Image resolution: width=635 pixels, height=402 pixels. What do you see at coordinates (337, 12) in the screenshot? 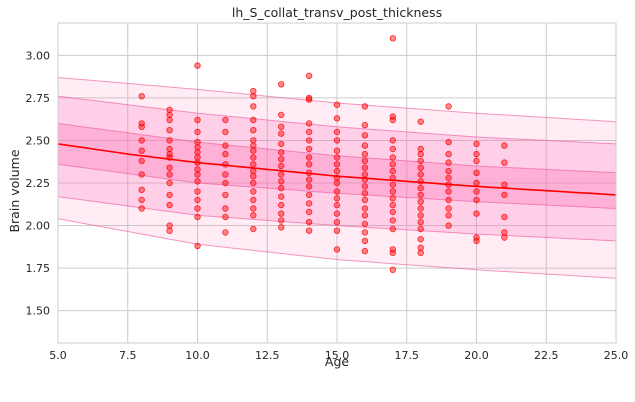
I see `chart-title: lh_S_collat_transv_post_thickness` at bounding box center [337, 12].